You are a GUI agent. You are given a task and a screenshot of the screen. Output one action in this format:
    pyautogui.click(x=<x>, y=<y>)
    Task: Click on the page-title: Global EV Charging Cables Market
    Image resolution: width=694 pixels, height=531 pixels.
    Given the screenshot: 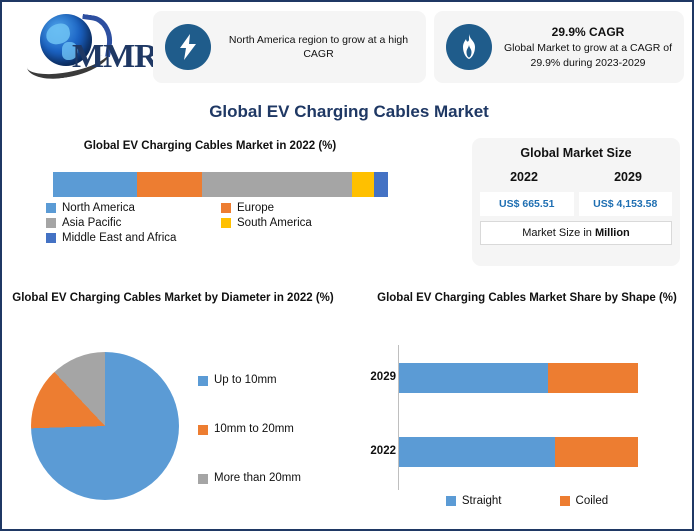 What is the action you would take?
    pyautogui.click(x=349, y=111)
    